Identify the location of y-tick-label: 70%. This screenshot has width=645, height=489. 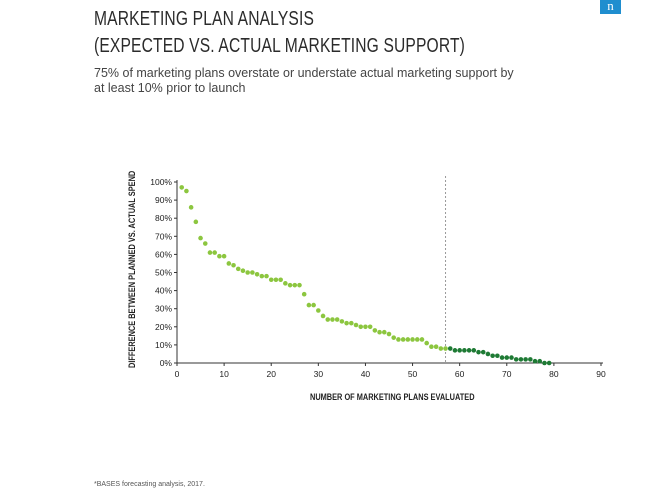
(163, 236).